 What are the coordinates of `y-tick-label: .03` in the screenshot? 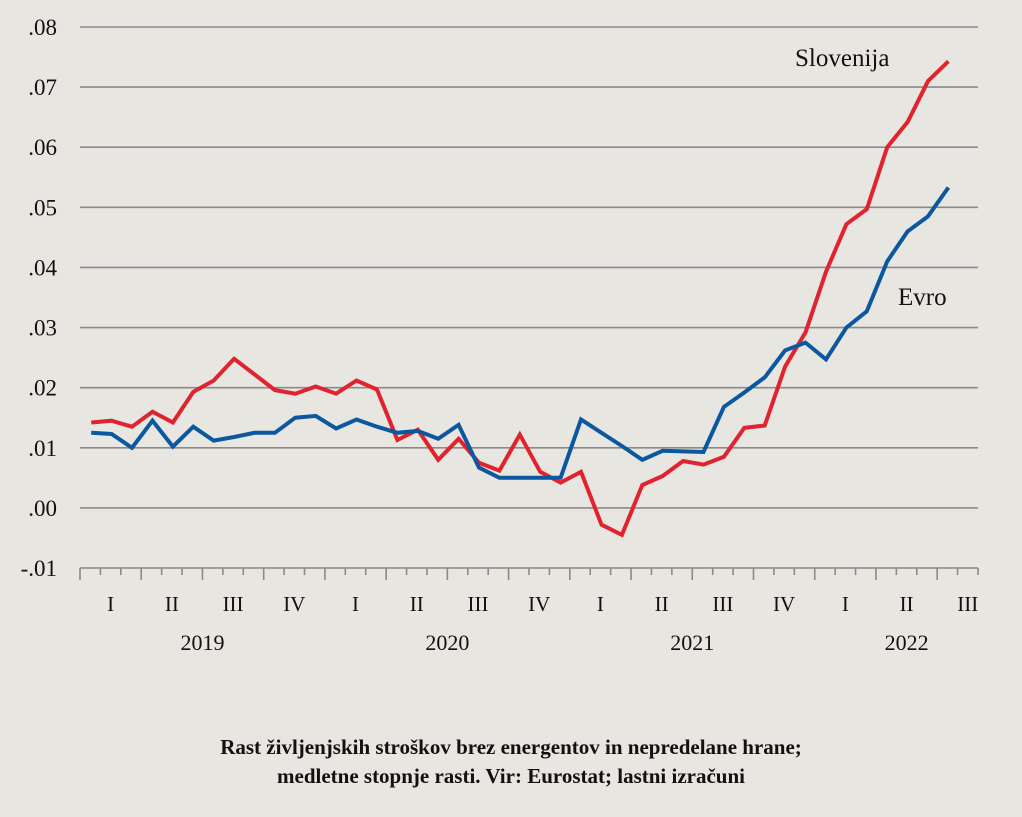 It's located at (42, 328).